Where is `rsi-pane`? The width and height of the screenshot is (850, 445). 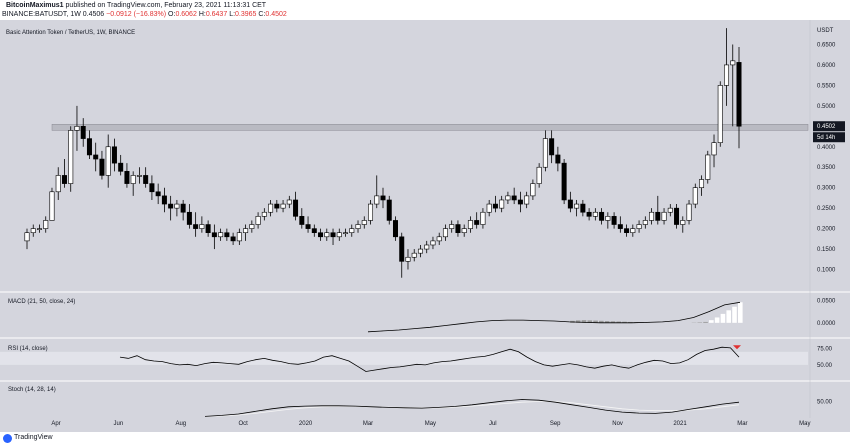
rsi-pane is located at coordinates (404, 358).